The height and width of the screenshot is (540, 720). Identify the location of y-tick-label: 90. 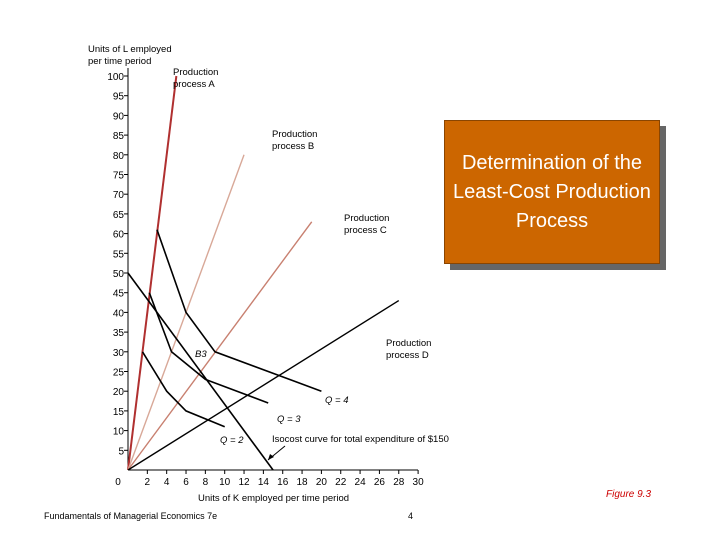
(119, 116).